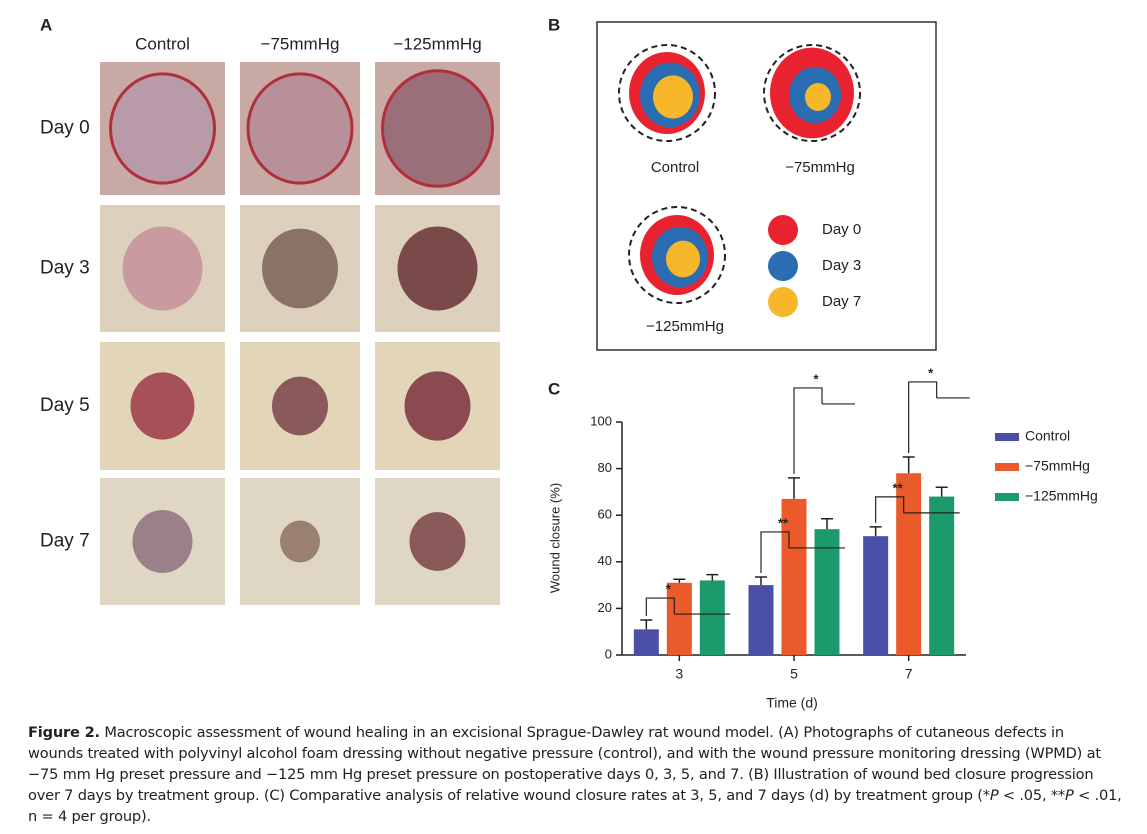  I want to click on column-header: −75mmHg, so click(300, 43).